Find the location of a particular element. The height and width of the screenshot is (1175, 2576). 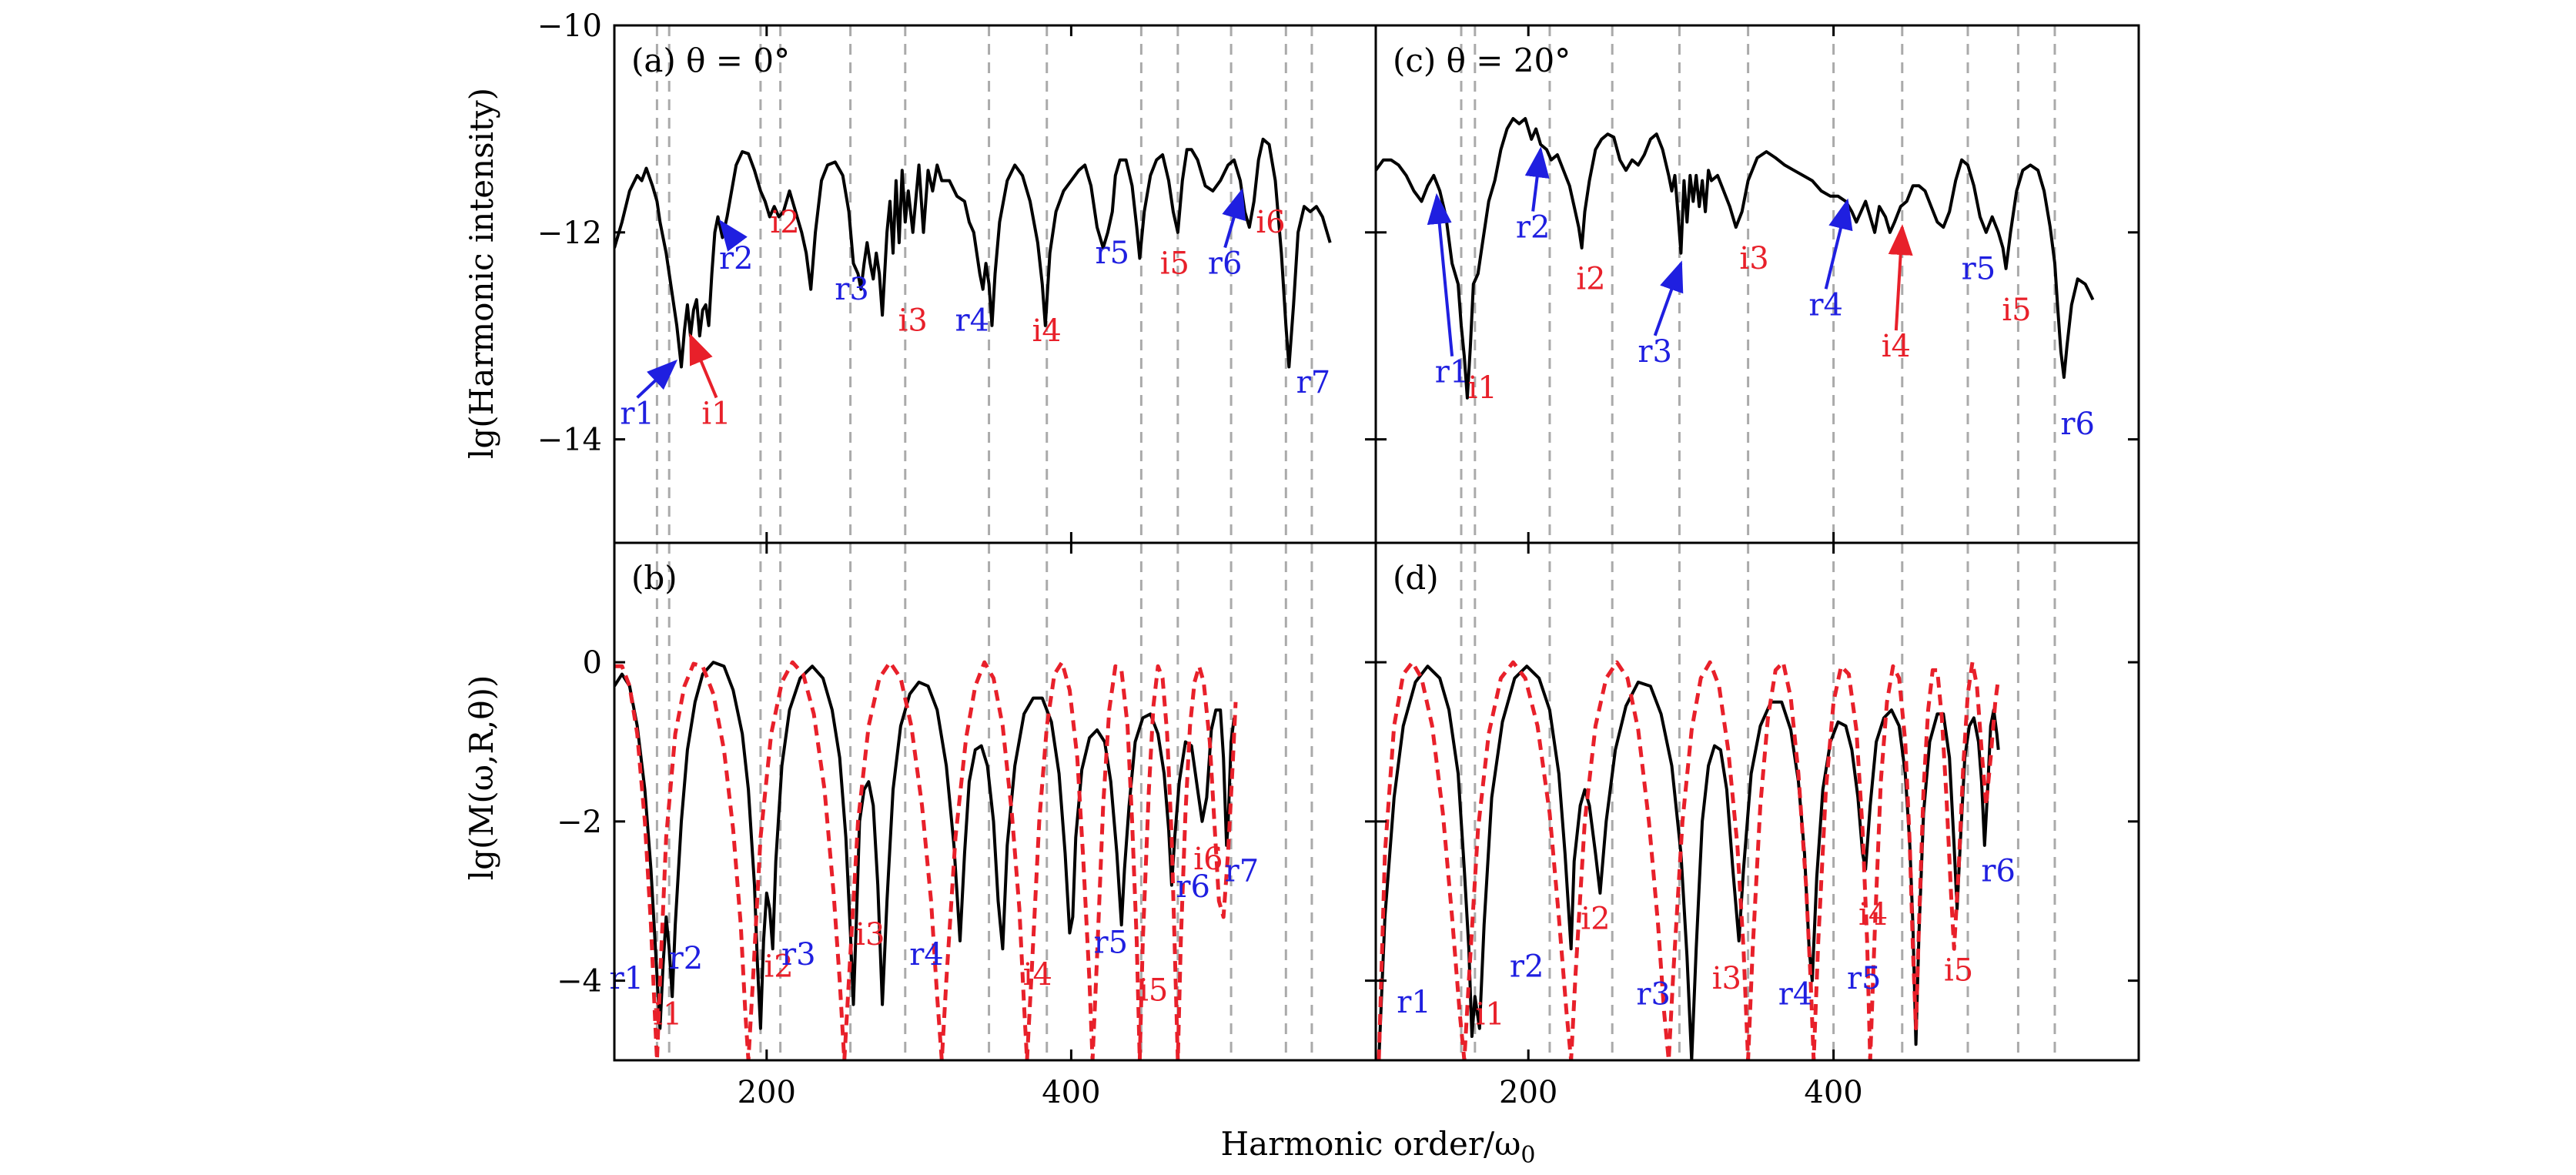

bottom-y-axis-label: lg(M(ω,R,θ)) is located at coordinates (481, 778).